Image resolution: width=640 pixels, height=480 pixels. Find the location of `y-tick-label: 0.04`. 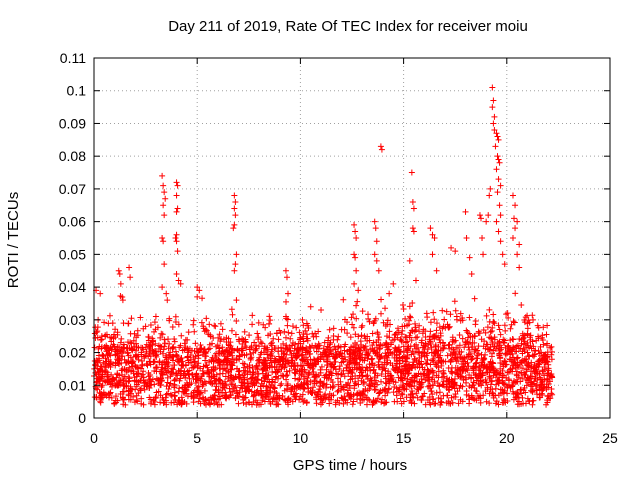

y-tick-label: 0.04 is located at coordinates (72, 287).